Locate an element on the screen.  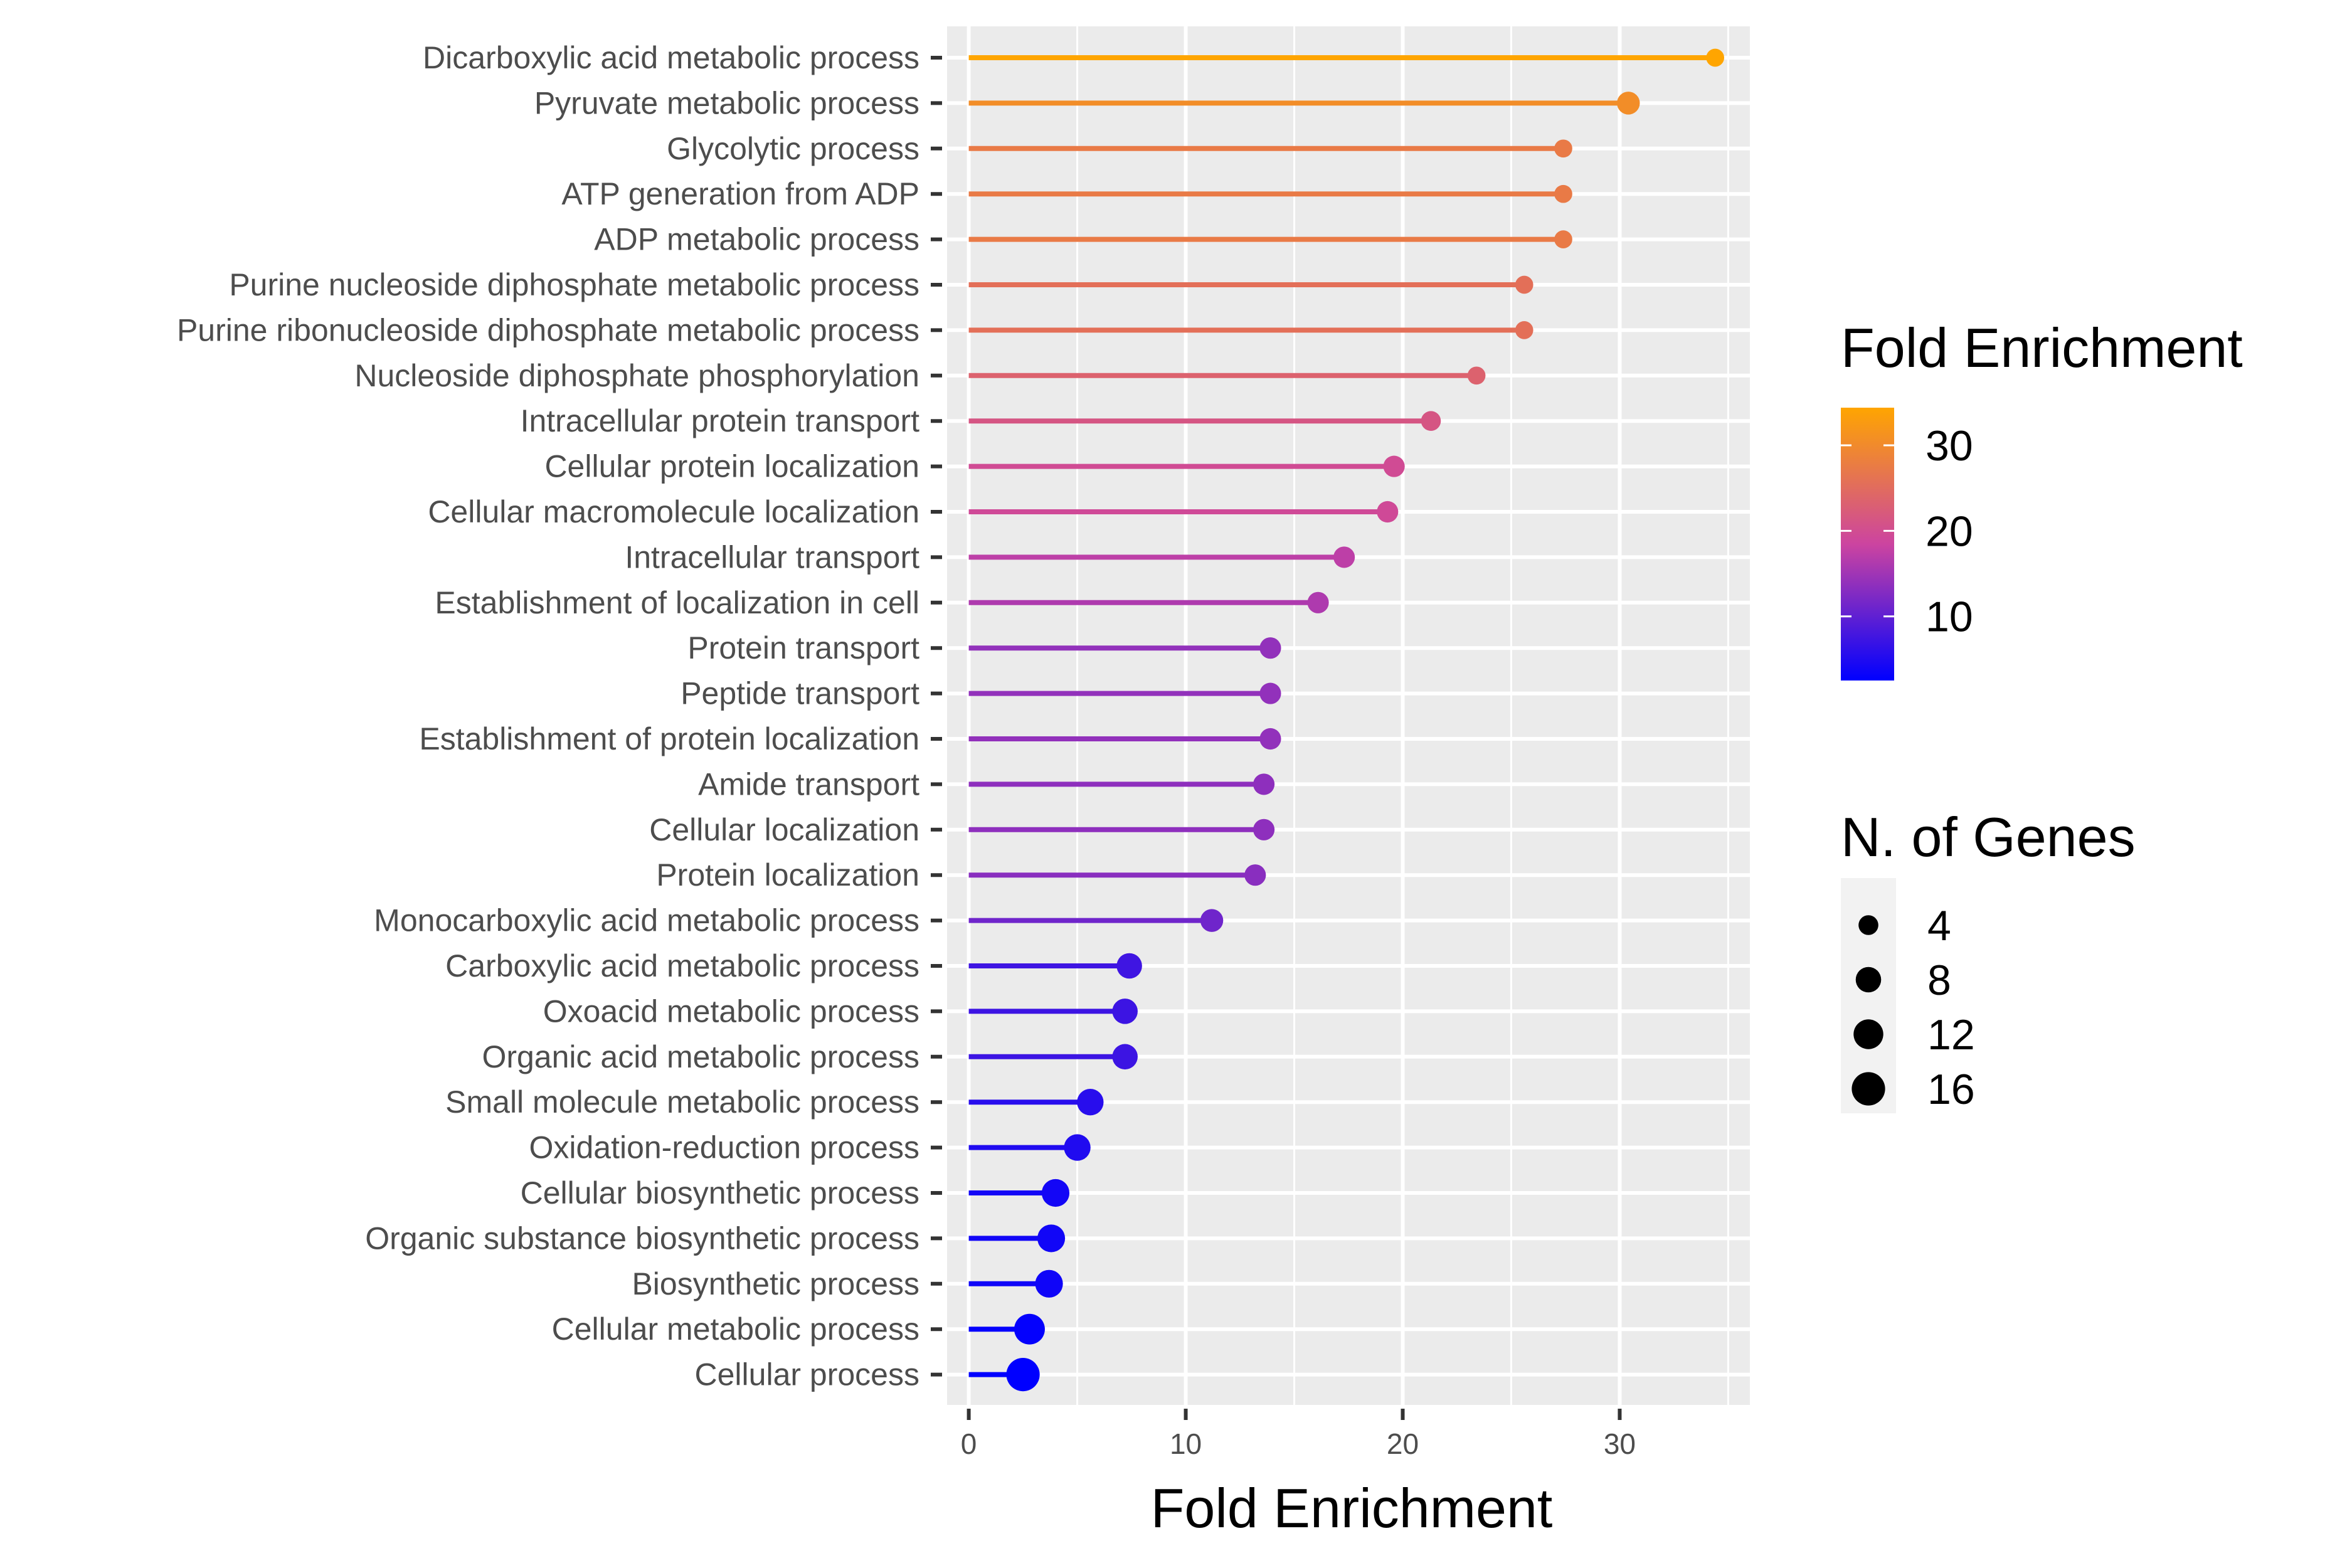
y-tick-label: Protein localization is located at coordinates (787, 875).